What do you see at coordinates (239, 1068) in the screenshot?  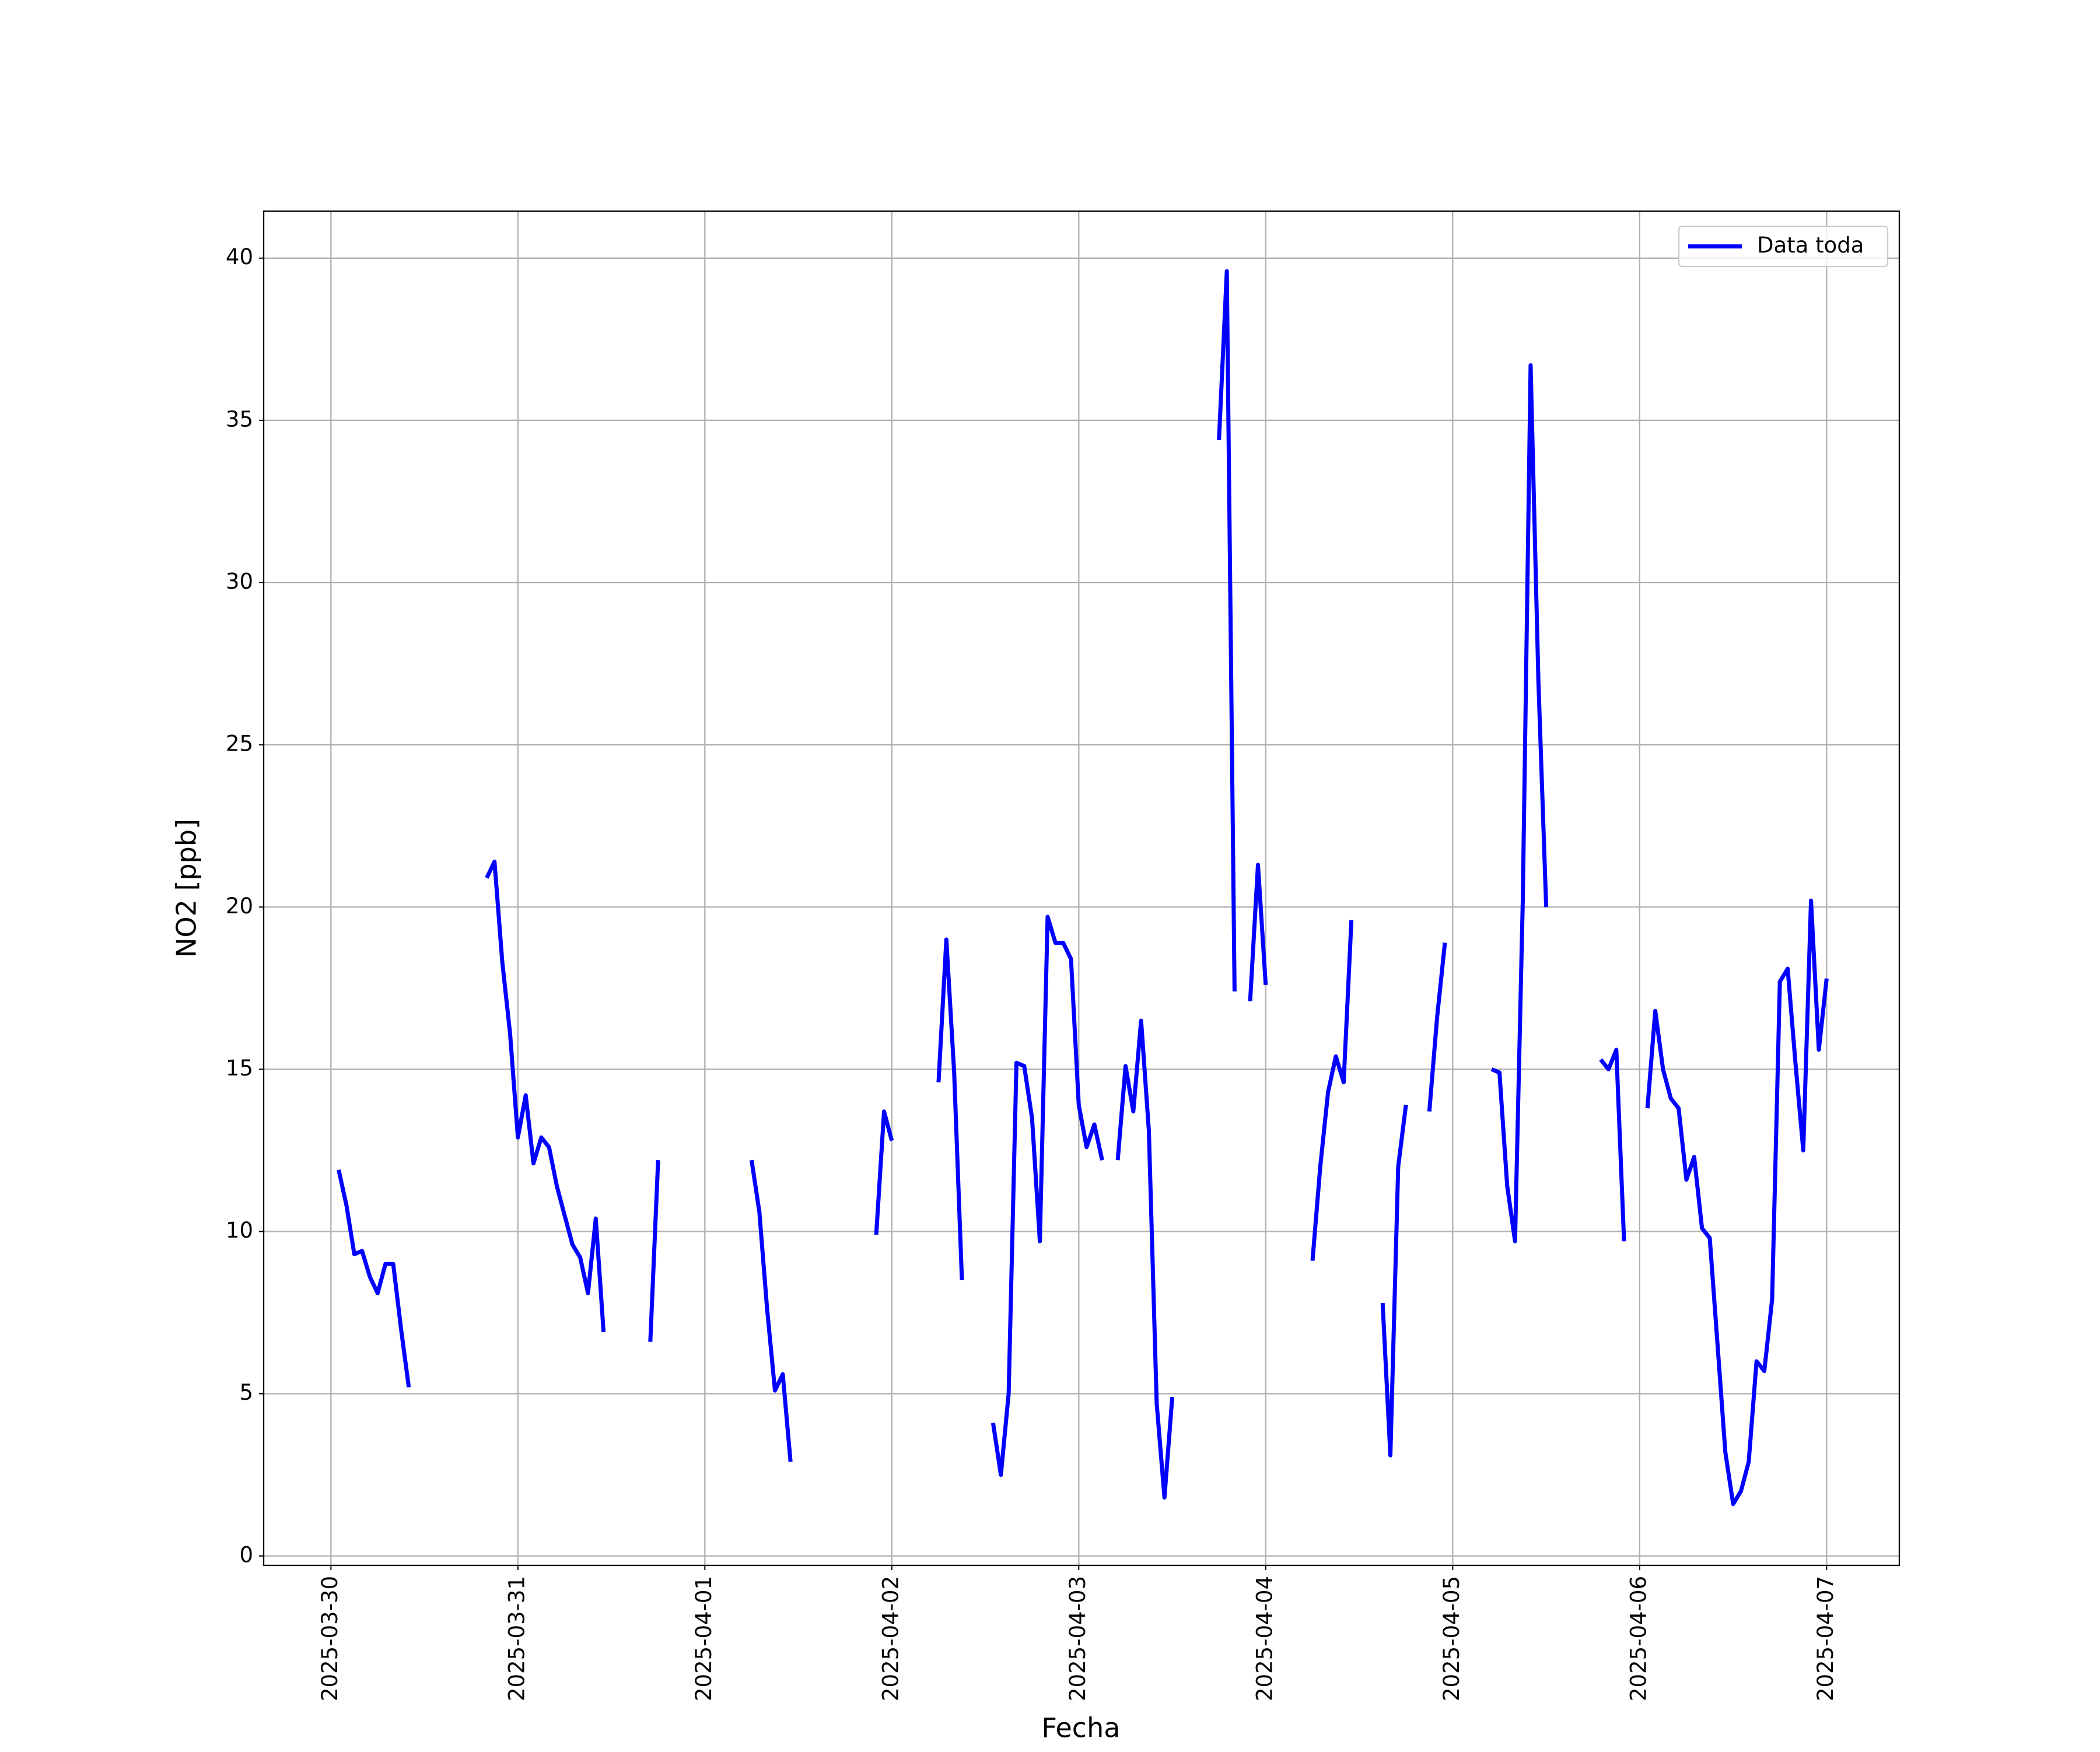 I see `y-tick-label: 15` at bounding box center [239, 1068].